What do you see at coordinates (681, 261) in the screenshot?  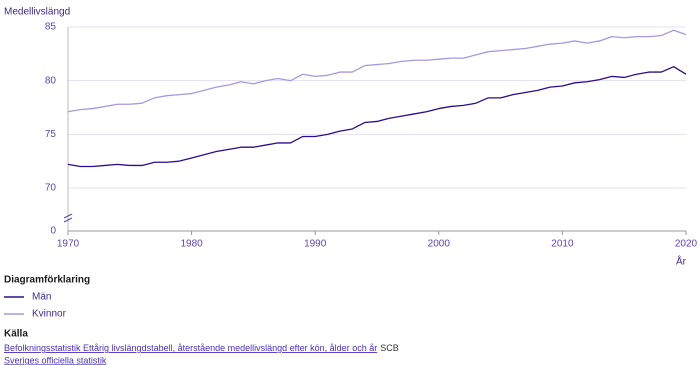 I see `x-axis-label: År` at bounding box center [681, 261].